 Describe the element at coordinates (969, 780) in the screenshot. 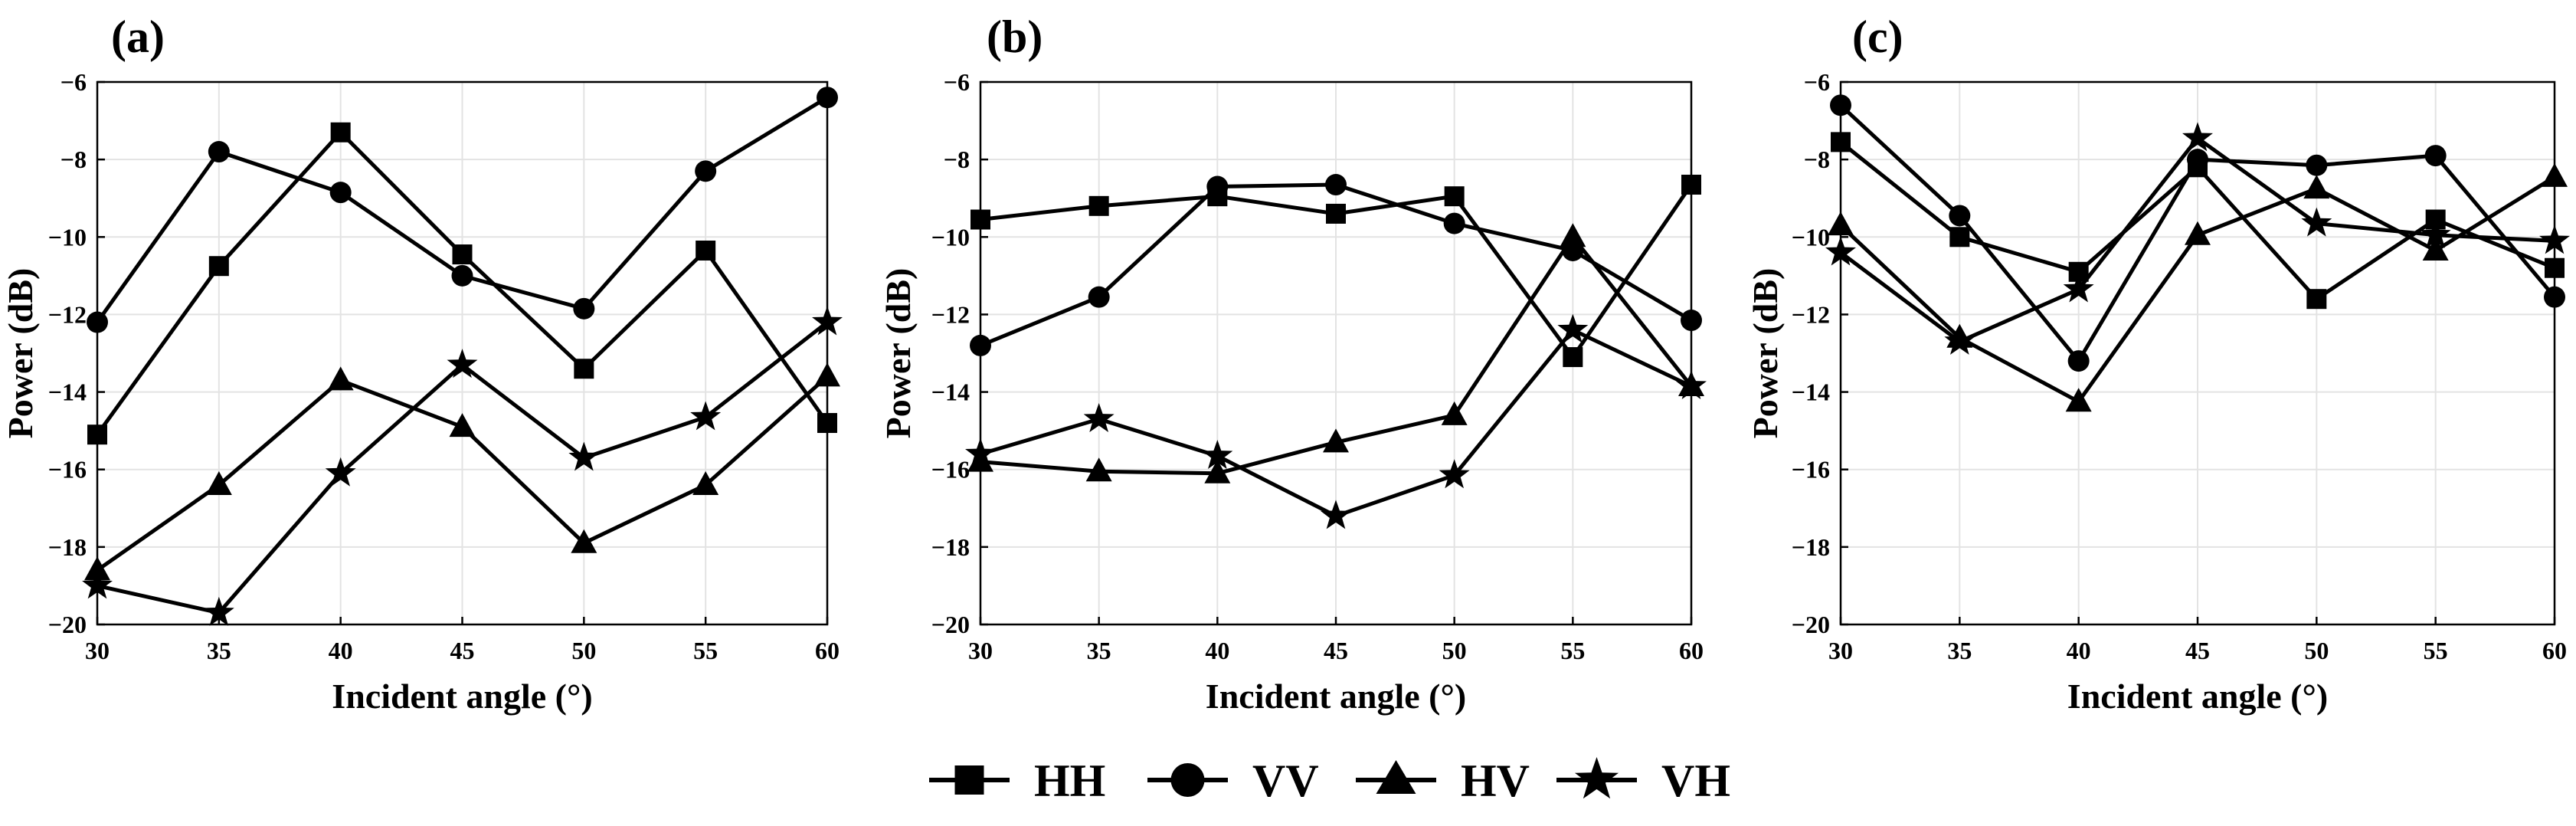

I see `legend-marker-hh` at that location.